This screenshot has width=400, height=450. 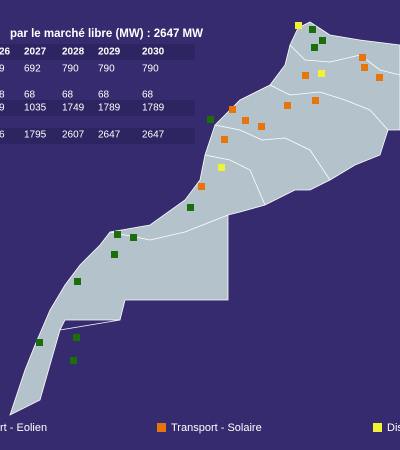 I want to click on legend-label: Transport - Solaire, so click(x=216, y=428).